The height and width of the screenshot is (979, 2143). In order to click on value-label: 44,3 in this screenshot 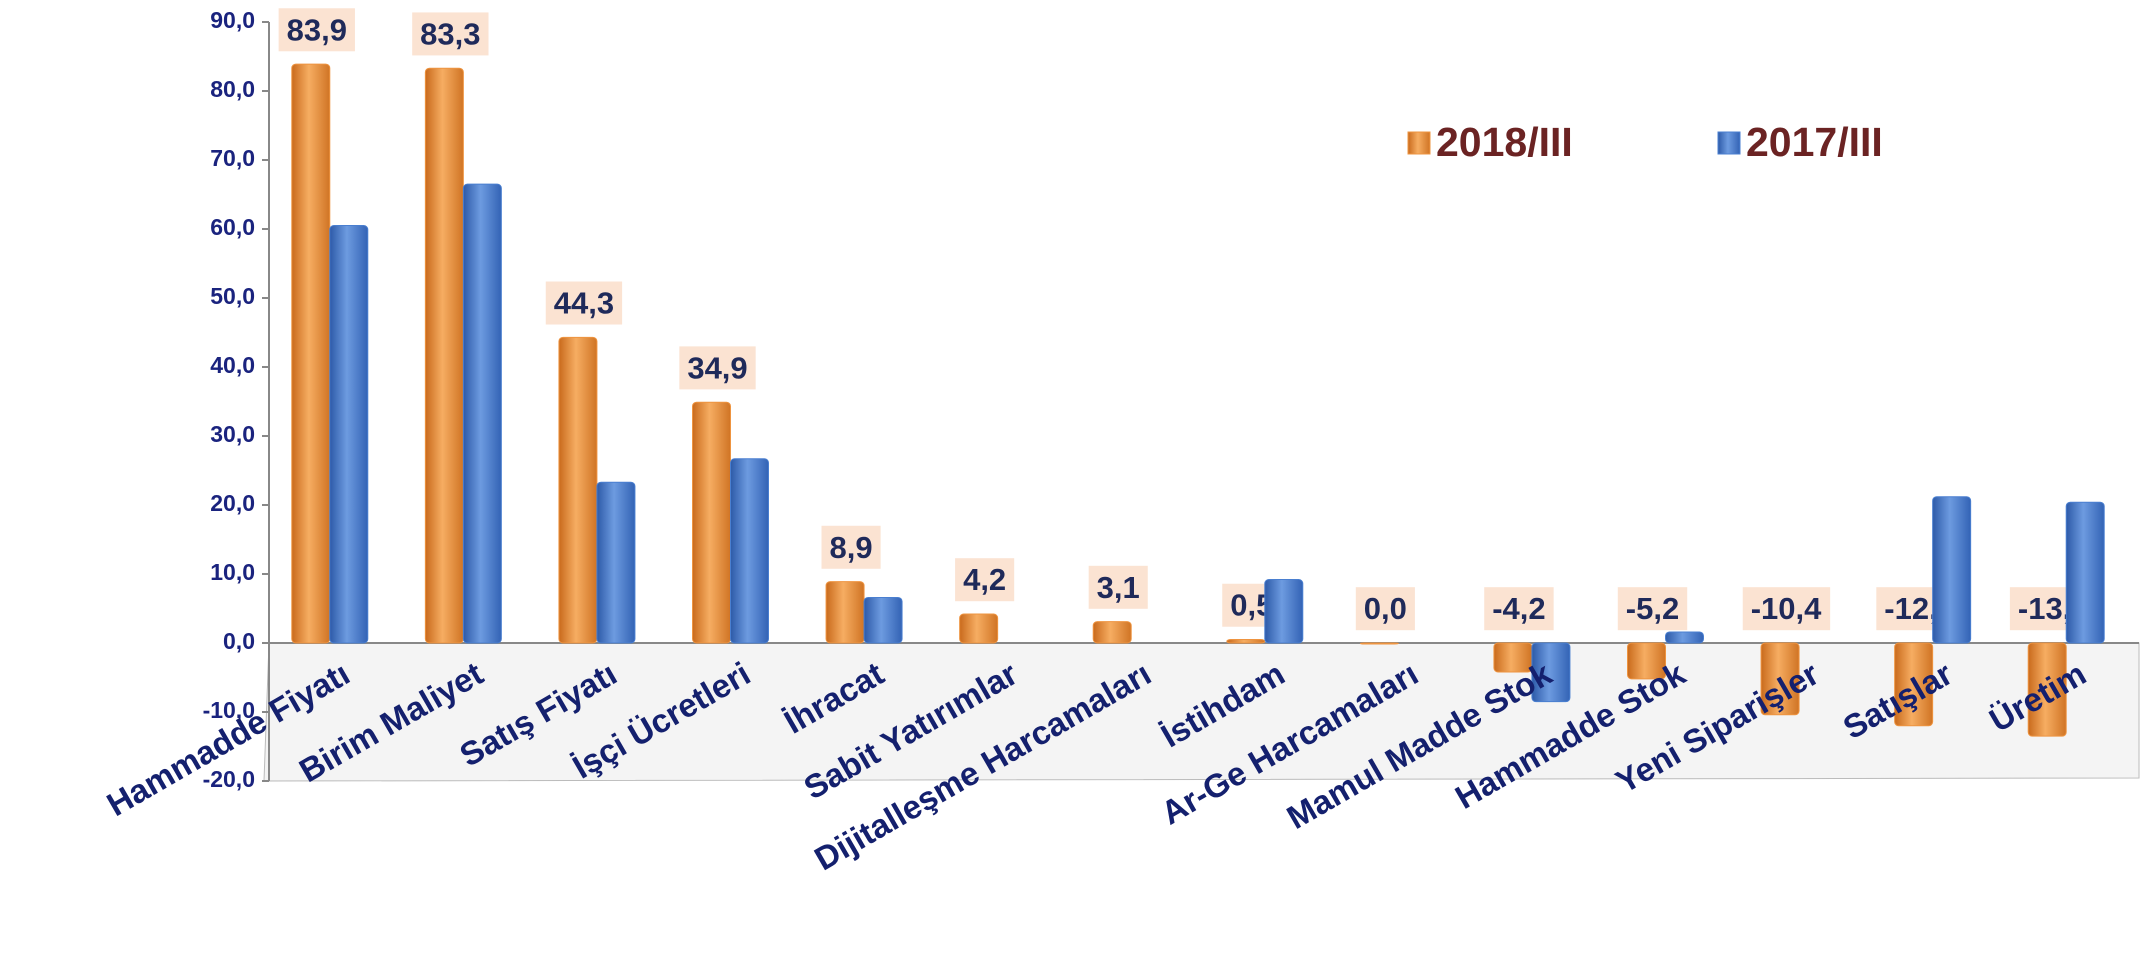, I will do `click(584, 303)`.